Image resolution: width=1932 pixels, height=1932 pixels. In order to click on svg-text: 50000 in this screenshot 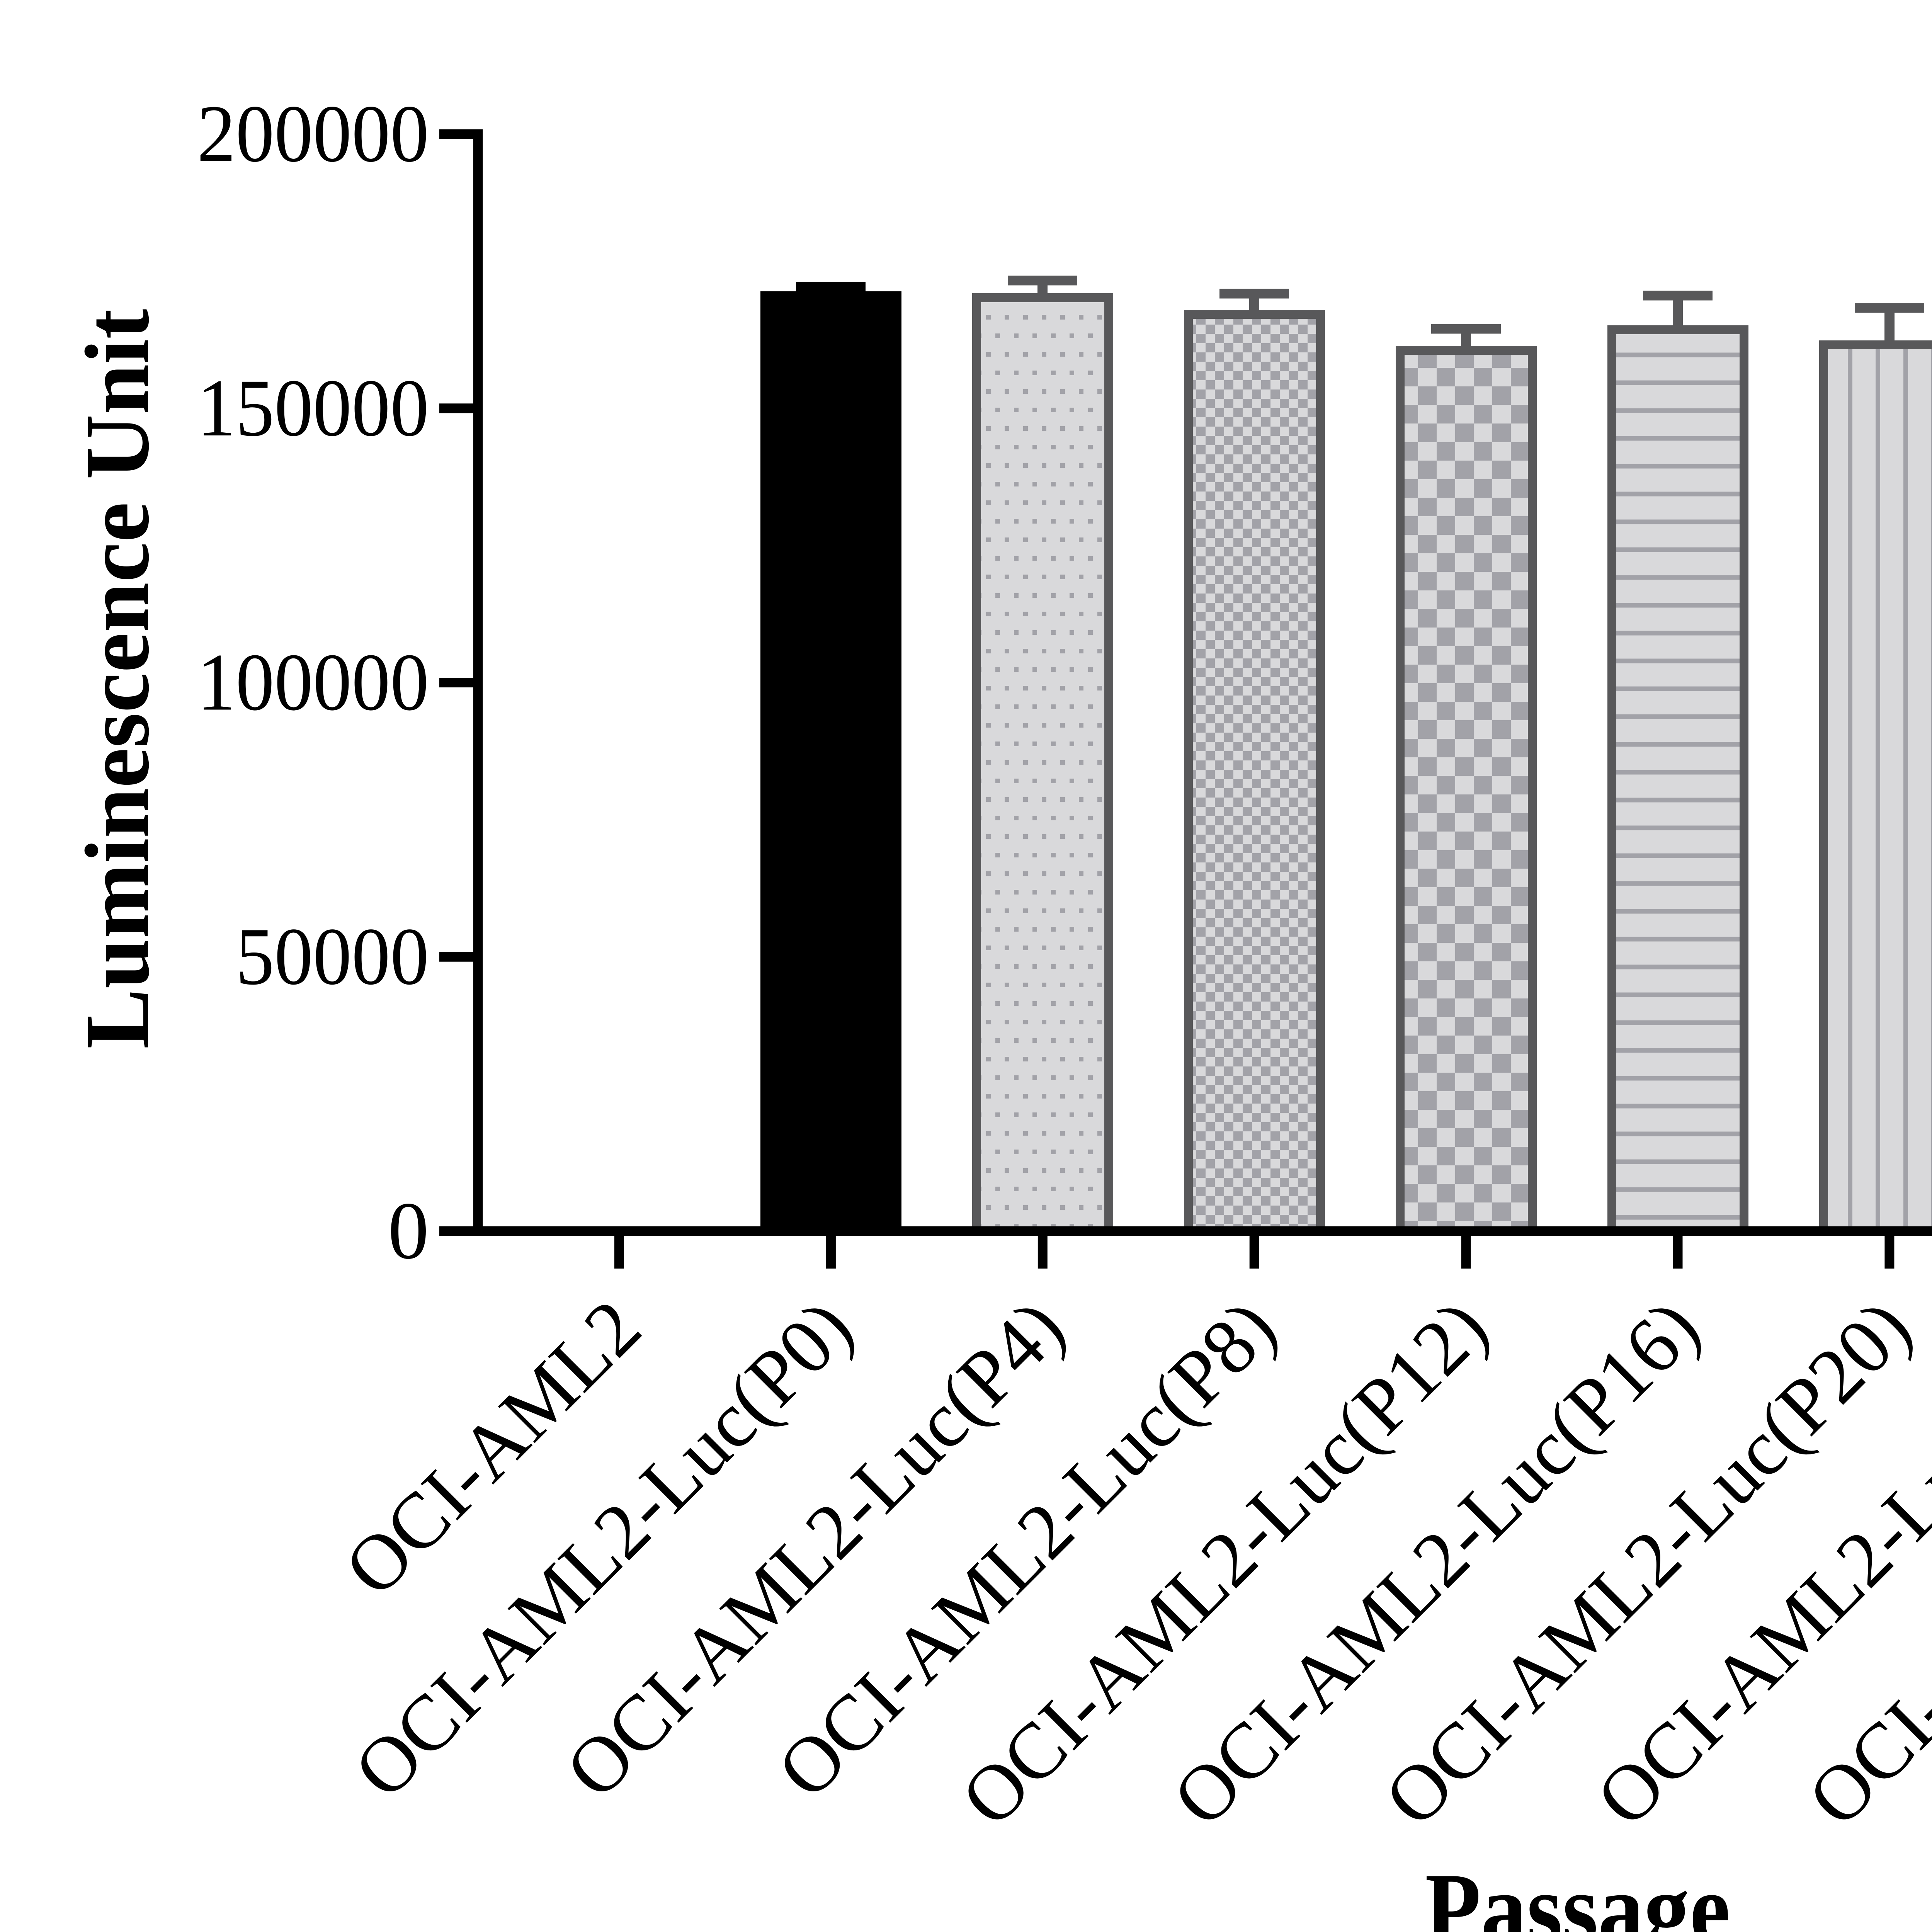, I will do `click(333, 956)`.